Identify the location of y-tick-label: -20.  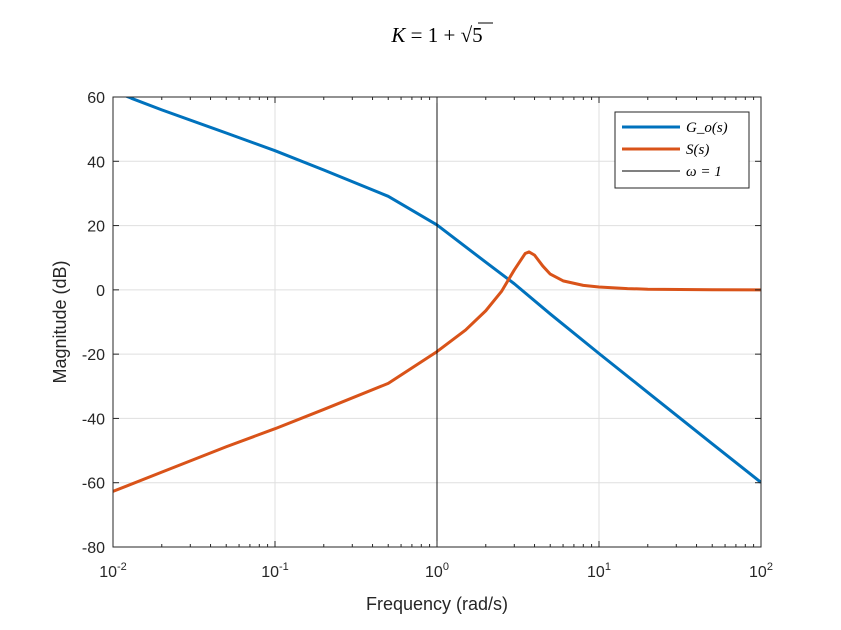
(93, 355).